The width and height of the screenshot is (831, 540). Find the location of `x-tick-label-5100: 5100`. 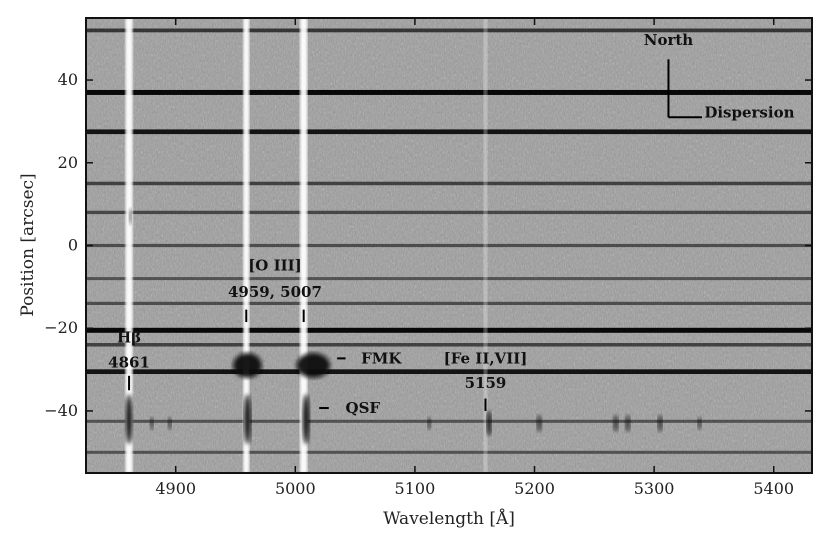

x-tick-label-5100: 5100 is located at coordinates (415, 488).